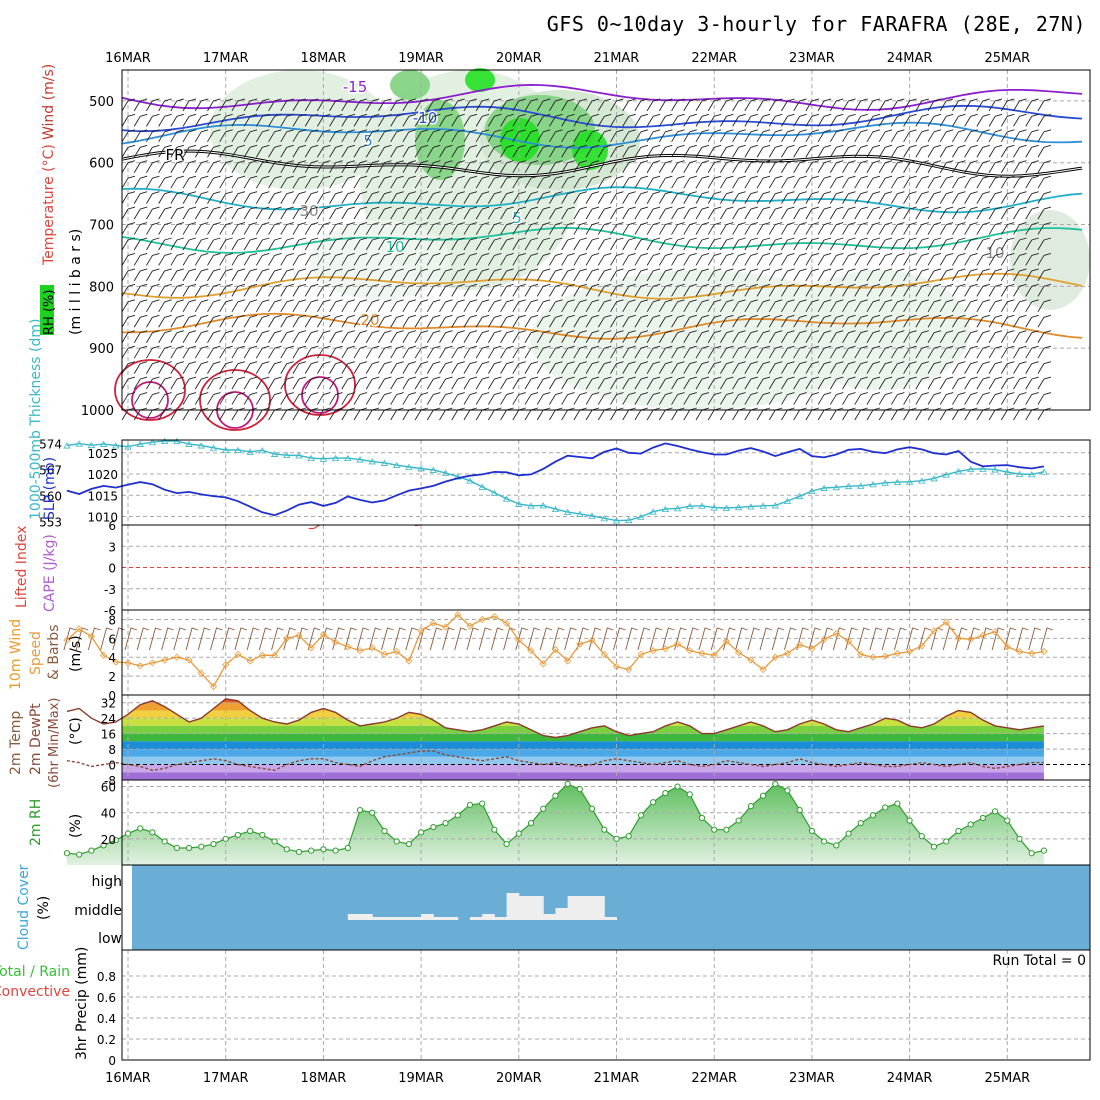 The width and height of the screenshot is (1100, 1100). I want to click on x-tick-bottom: 24MAR, so click(910, 1078).